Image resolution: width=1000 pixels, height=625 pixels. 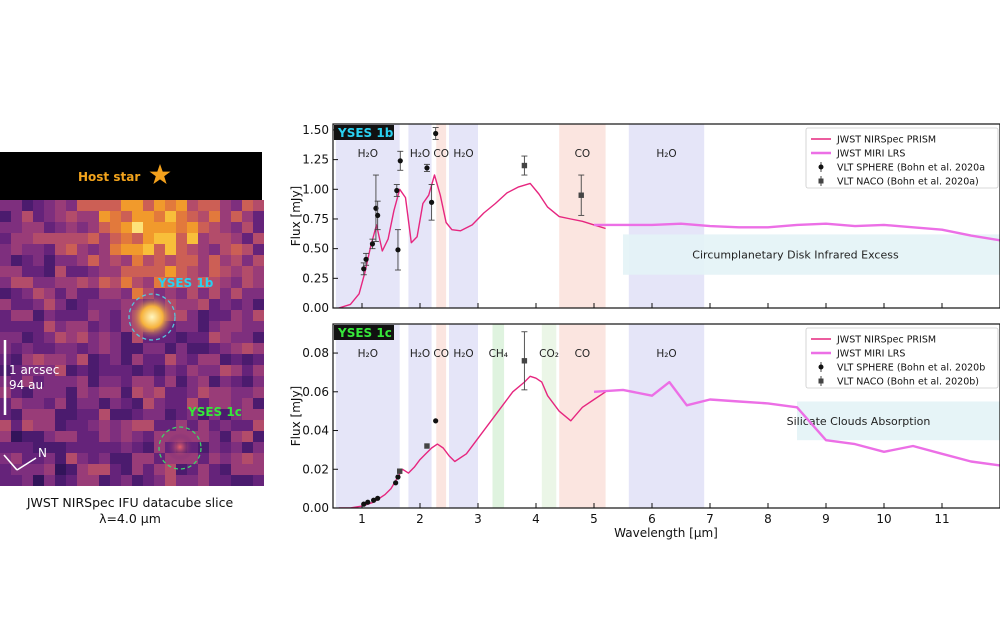 I want to click on x-tick-label: 11, so click(x=941, y=519).